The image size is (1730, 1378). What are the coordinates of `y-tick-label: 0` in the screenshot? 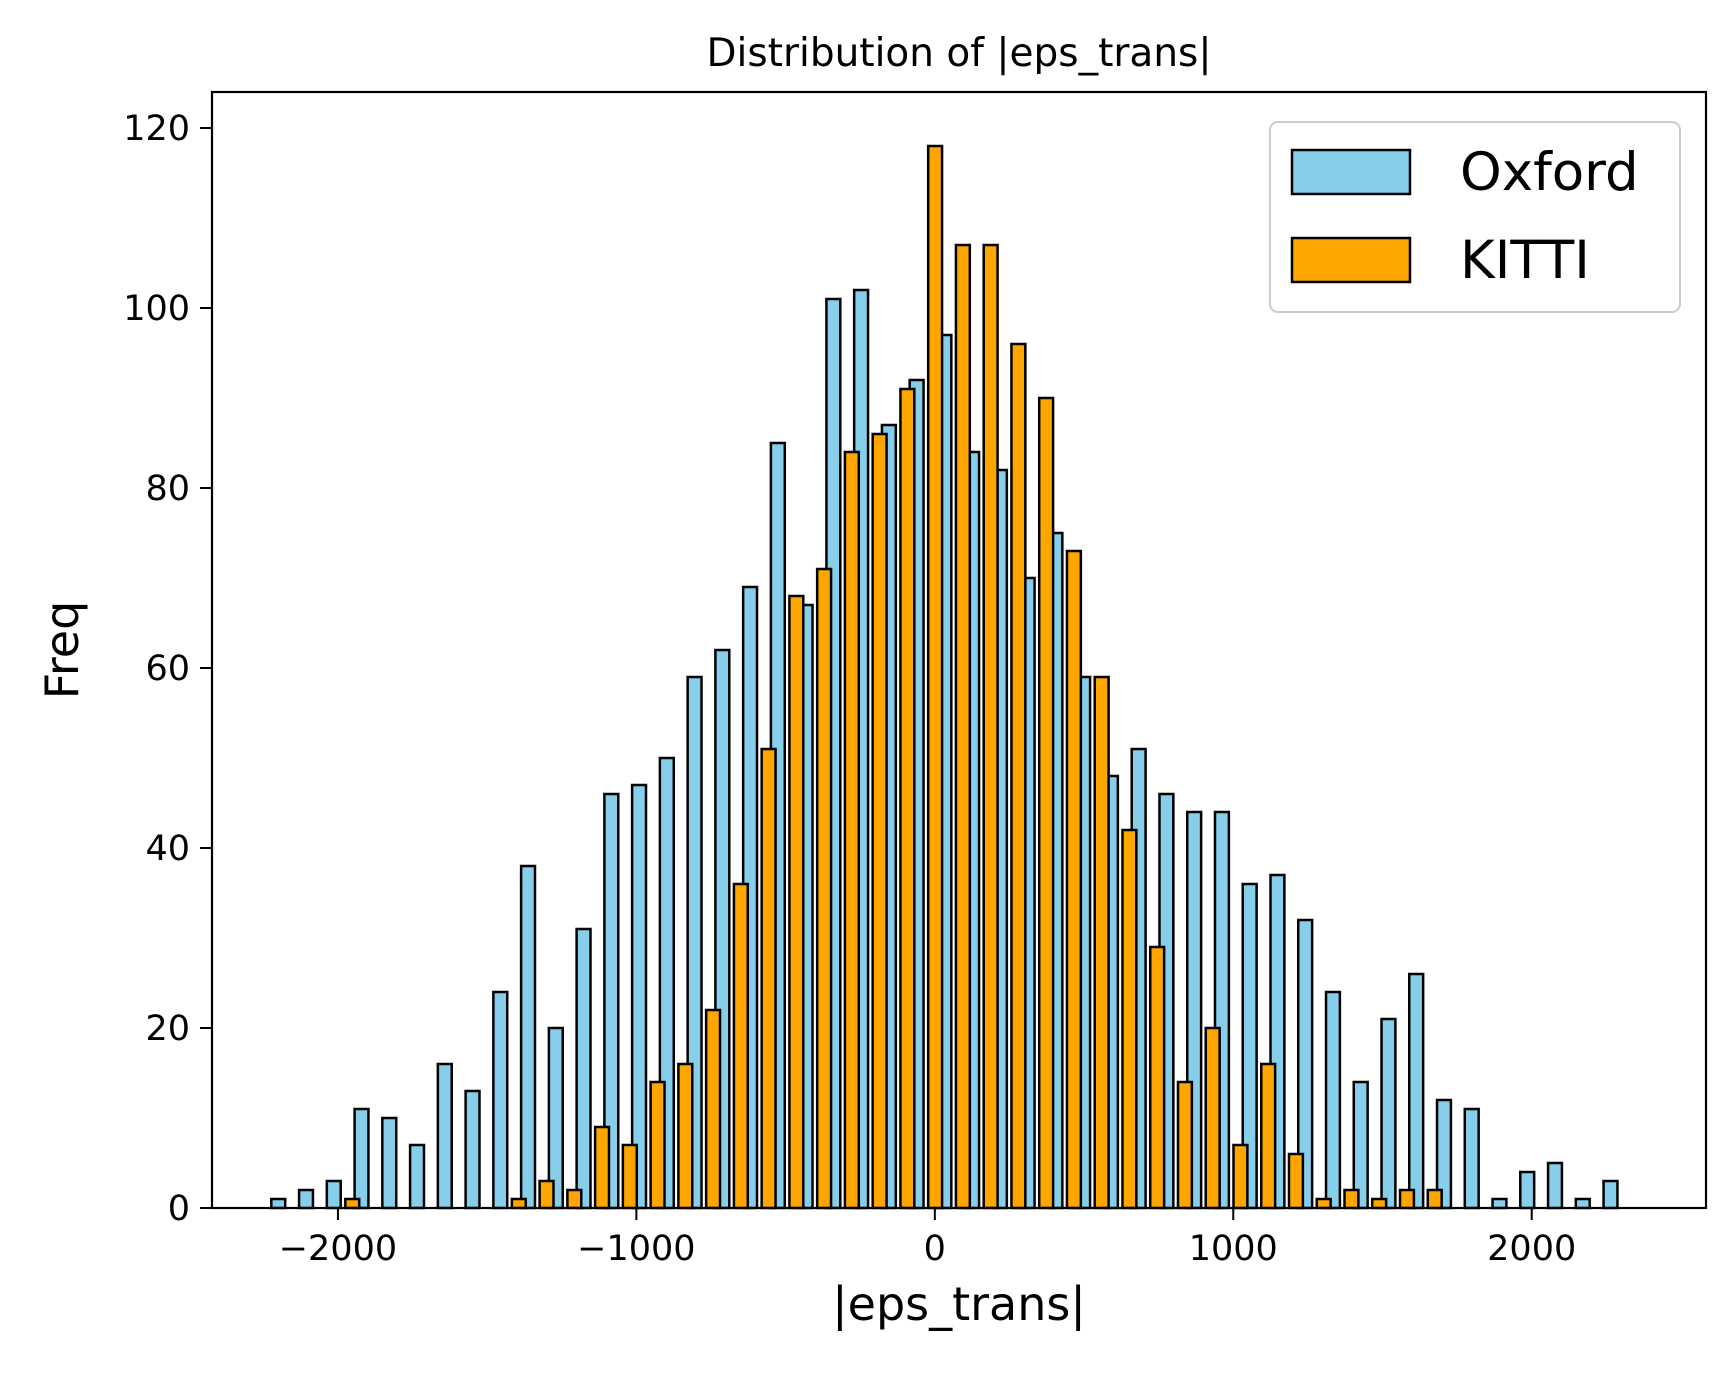 It's located at (179, 1209).